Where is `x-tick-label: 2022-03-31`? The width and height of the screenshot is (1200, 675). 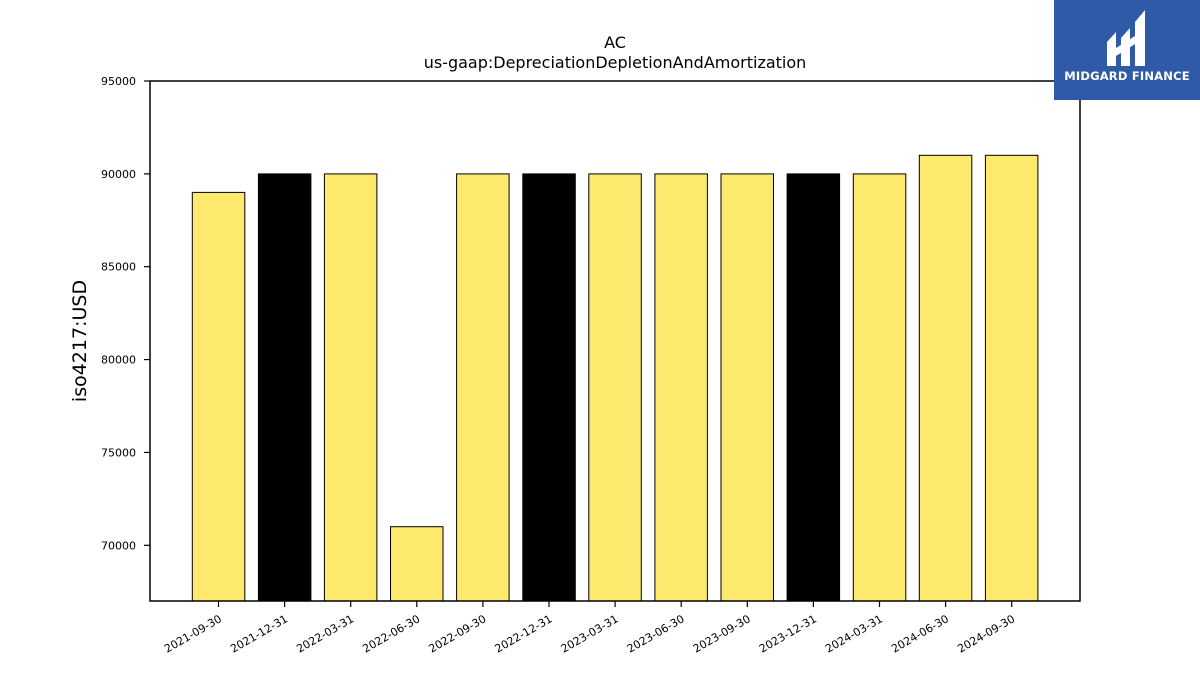 x-tick-label: 2022-03-31 is located at coordinates (325, 633).